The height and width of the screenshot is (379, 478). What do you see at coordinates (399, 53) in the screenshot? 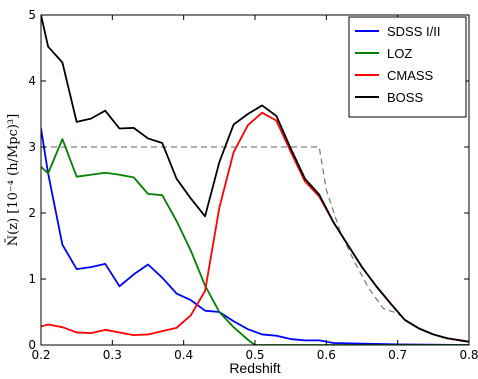
I see `legend-label: LOZ` at bounding box center [399, 53].